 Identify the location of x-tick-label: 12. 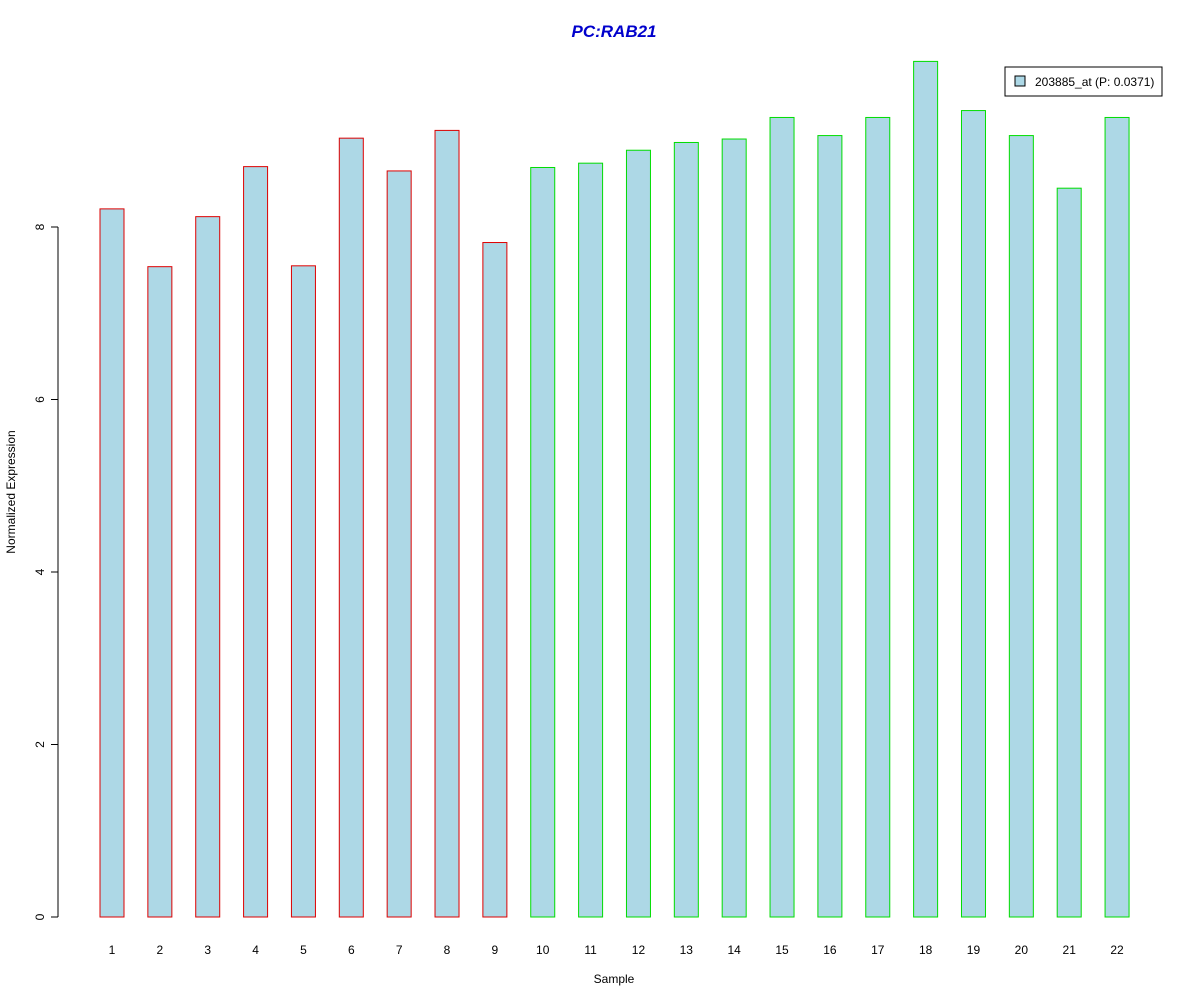
(639, 950).